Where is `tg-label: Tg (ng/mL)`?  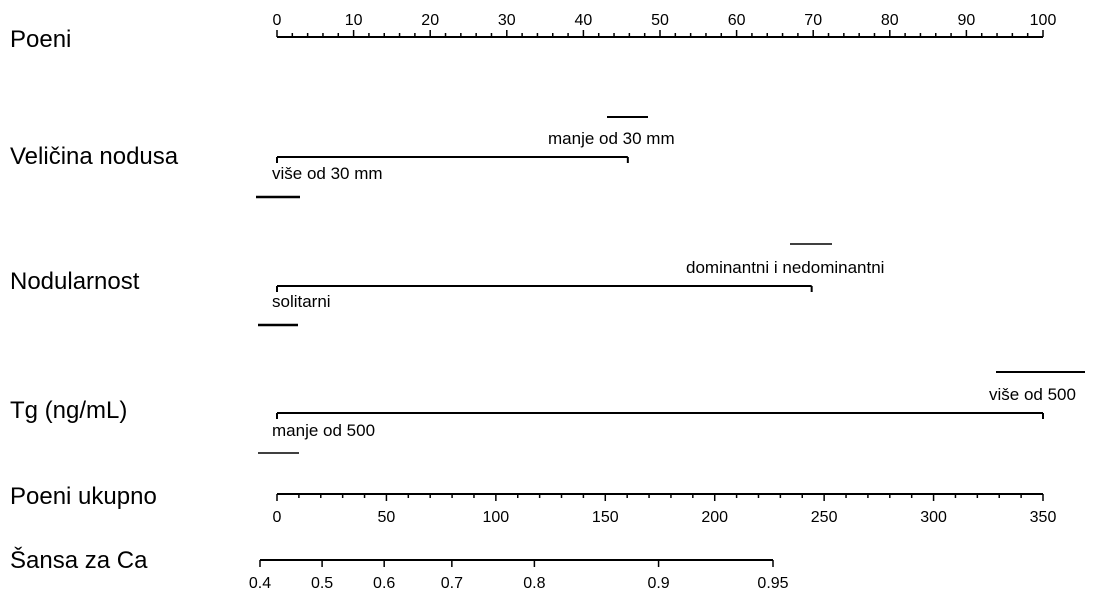 tg-label: Tg (ng/mL) is located at coordinates (68, 410).